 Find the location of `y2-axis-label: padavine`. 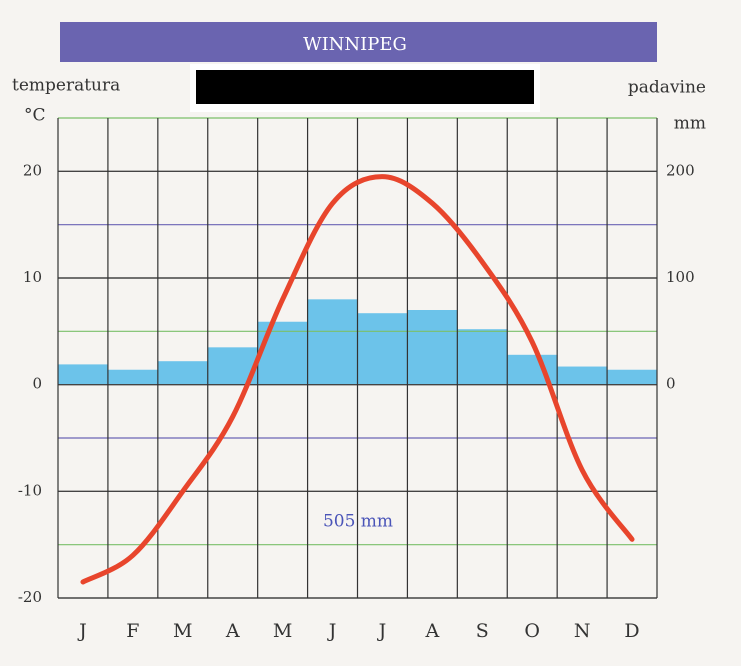

y2-axis-label: padavine is located at coordinates (667, 88).